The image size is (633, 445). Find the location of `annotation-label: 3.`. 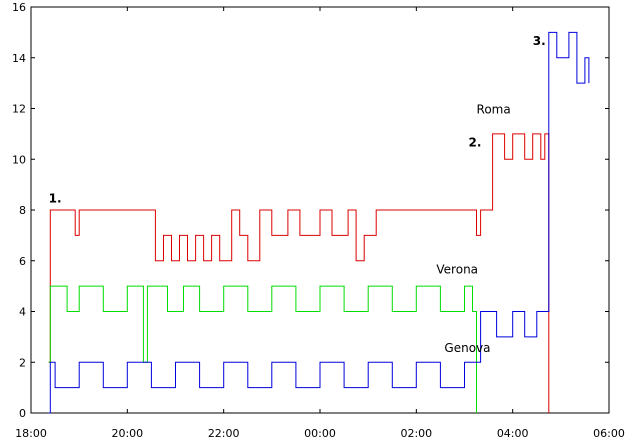

annotation-label: 3. is located at coordinates (539, 41).